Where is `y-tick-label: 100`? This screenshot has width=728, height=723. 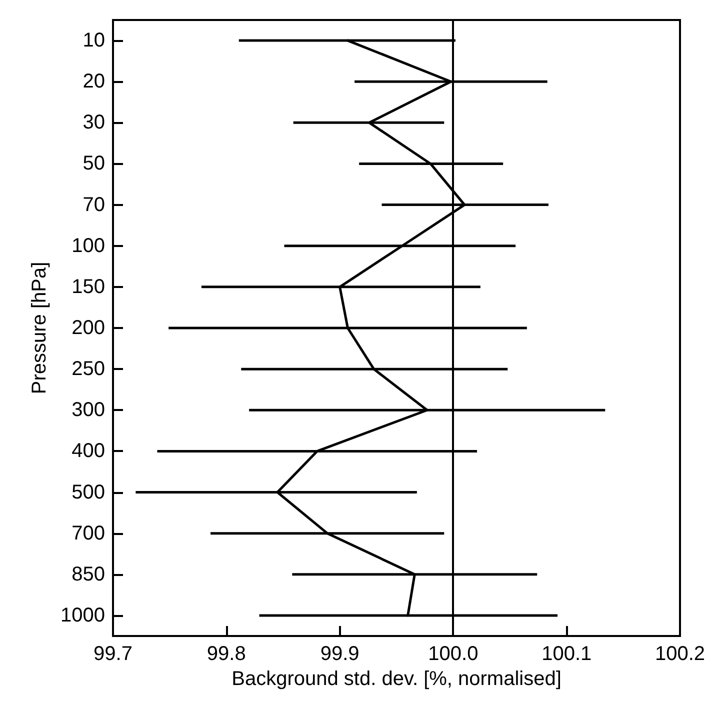 y-tick-label: 100 is located at coordinates (88, 245).